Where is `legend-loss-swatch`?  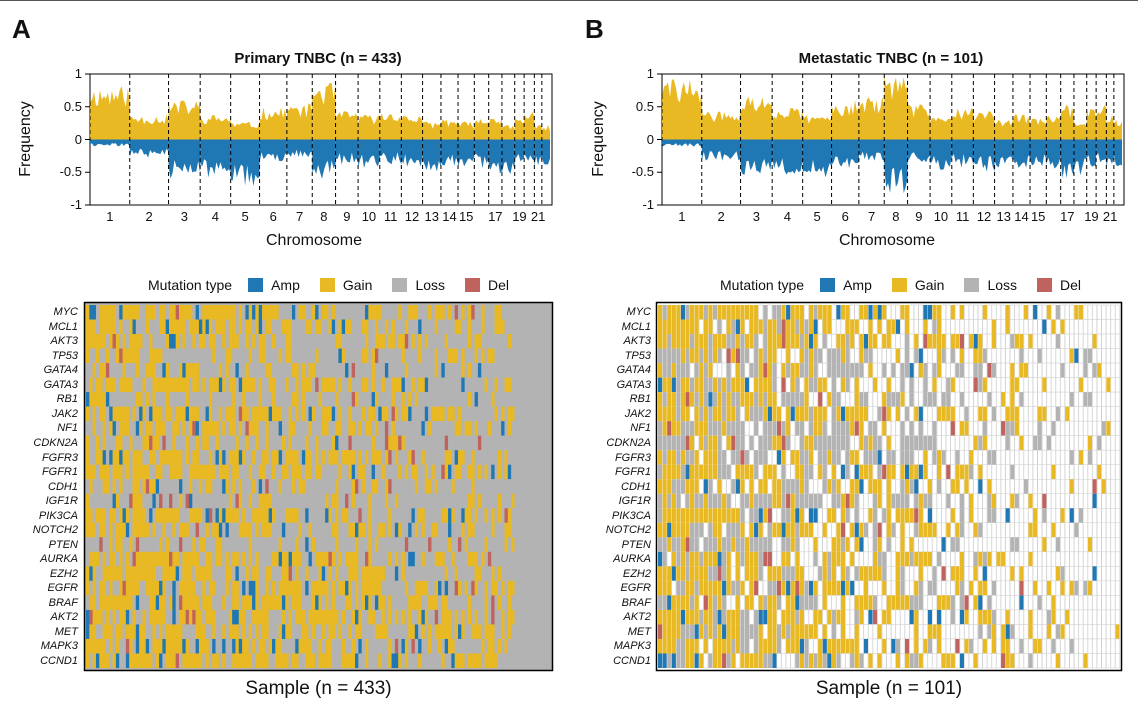 legend-loss-swatch is located at coordinates (972, 285).